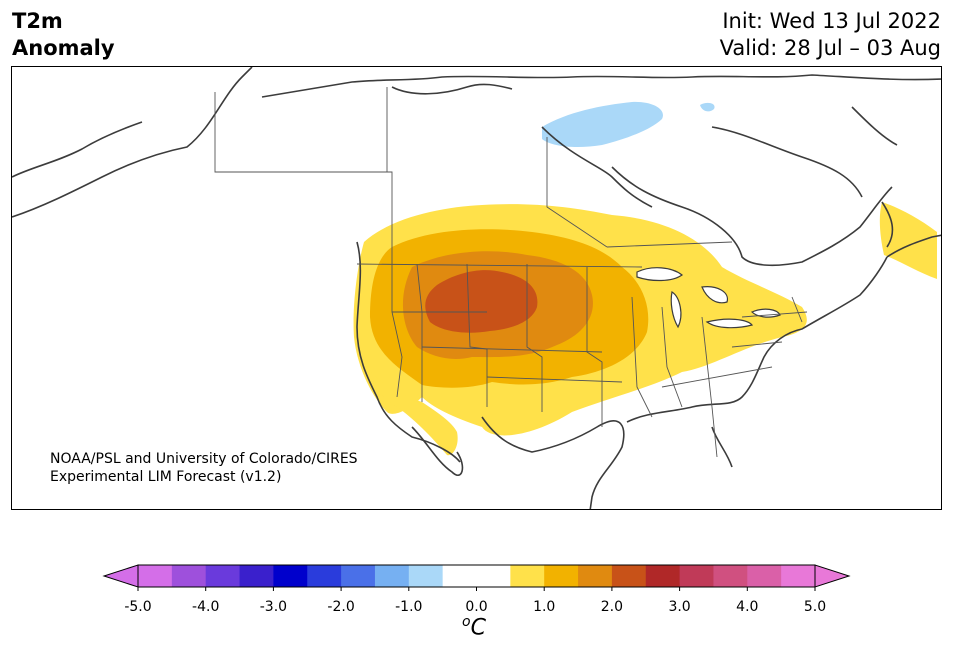 Image resolution: width=953 pixels, height=656 pixels. Describe the element at coordinates (908, 240) in the screenshot. I see `anomaly-region-newfoundland` at that location.